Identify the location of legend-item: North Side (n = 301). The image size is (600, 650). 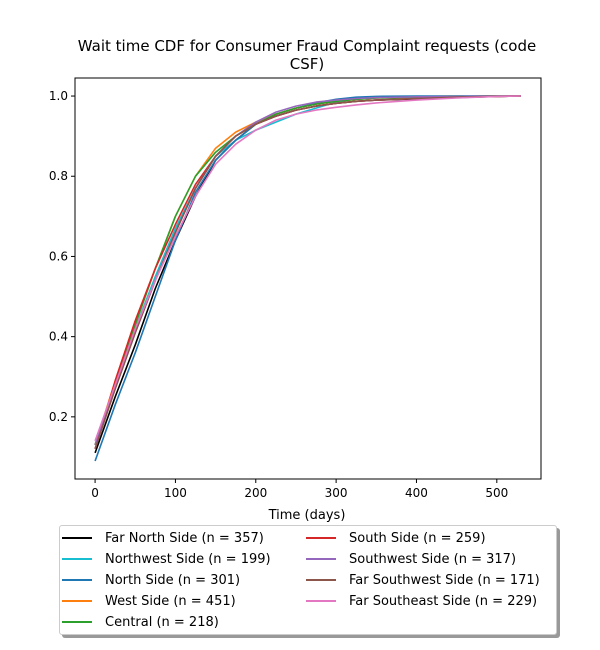
(151, 580).